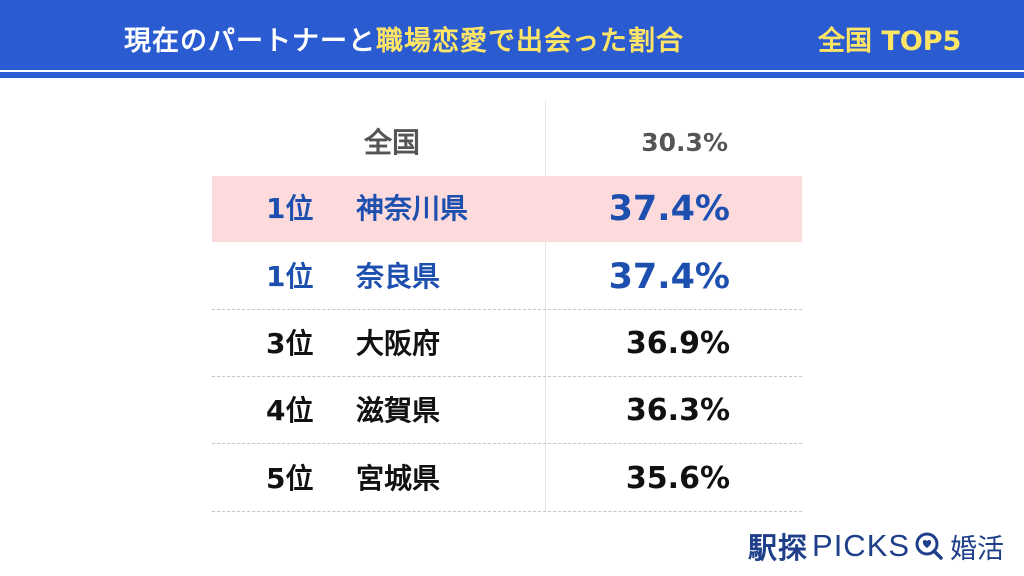 Image resolution: width=1024 pixels, height=576 pixels. I want to click on national-value: 30.3%, so click(684, 142).